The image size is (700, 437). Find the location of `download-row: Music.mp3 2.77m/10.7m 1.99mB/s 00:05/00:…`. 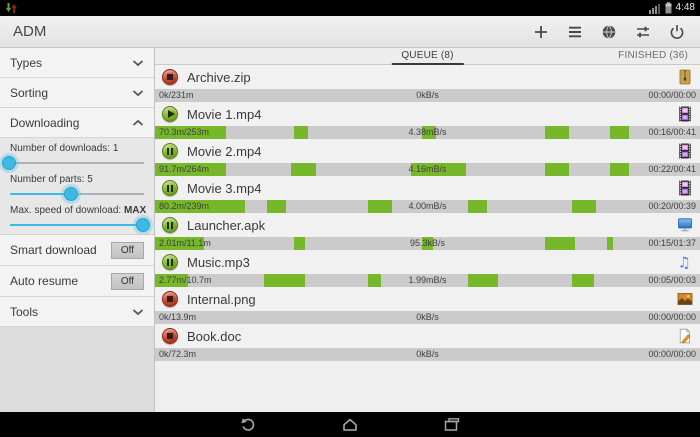

download-row: Music.mp3 2.77m/10.7m 1.99mB/s 00:05/00:… is located at coordinates (427, 268).